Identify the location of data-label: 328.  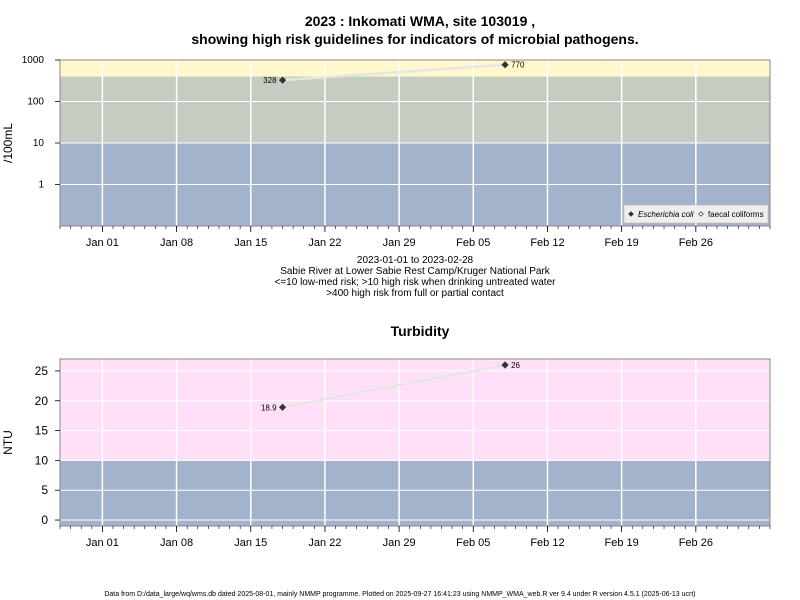
(270, 80).